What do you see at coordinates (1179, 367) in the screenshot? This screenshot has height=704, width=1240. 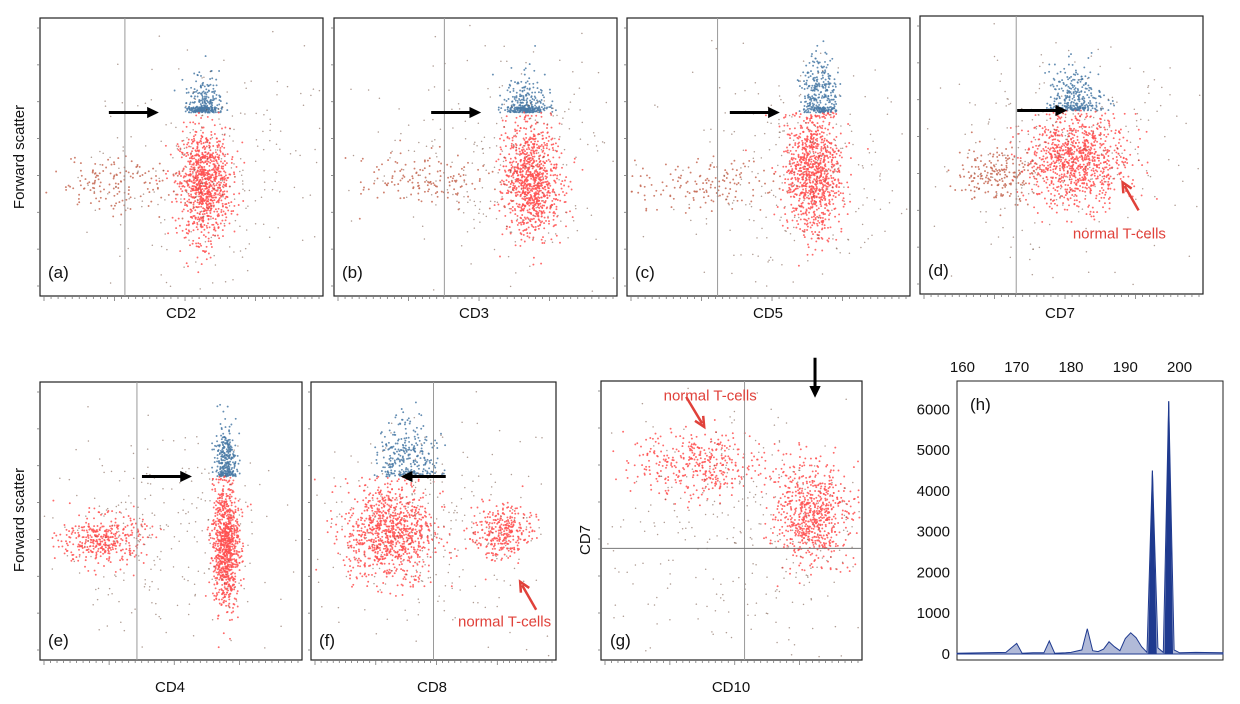 I see `x-tick-label: 200` at bounding box center [1179, 367].